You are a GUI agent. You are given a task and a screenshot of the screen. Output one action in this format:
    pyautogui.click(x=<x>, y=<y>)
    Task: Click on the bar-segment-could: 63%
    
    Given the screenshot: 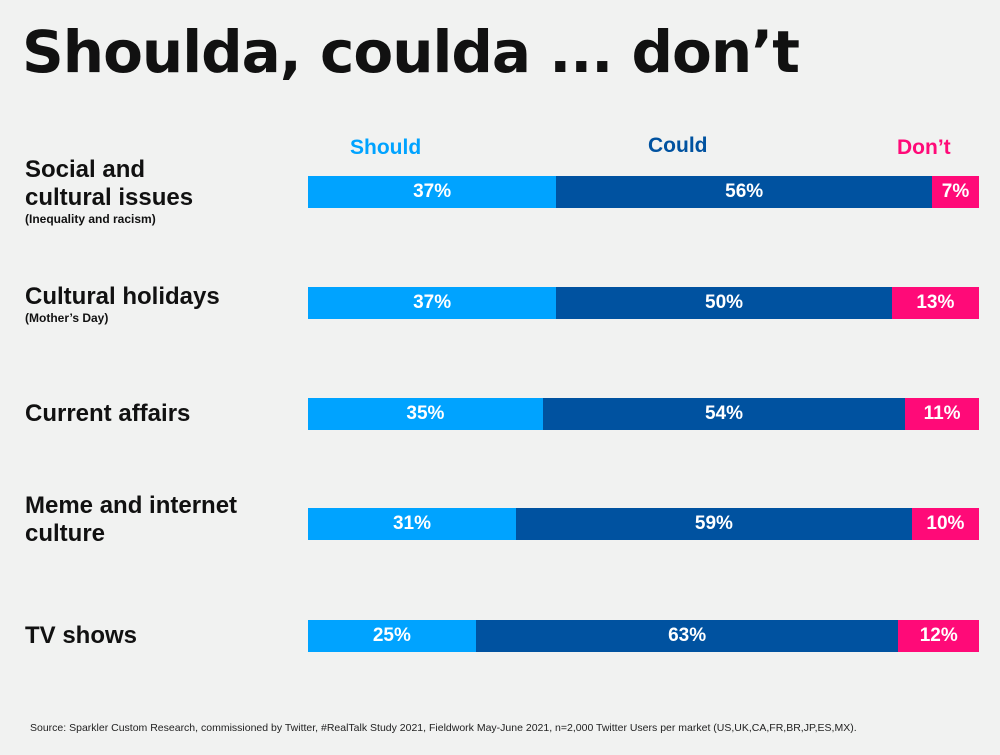 What is the action you would take?
    pyautogui.click(x=687, y=636)
    